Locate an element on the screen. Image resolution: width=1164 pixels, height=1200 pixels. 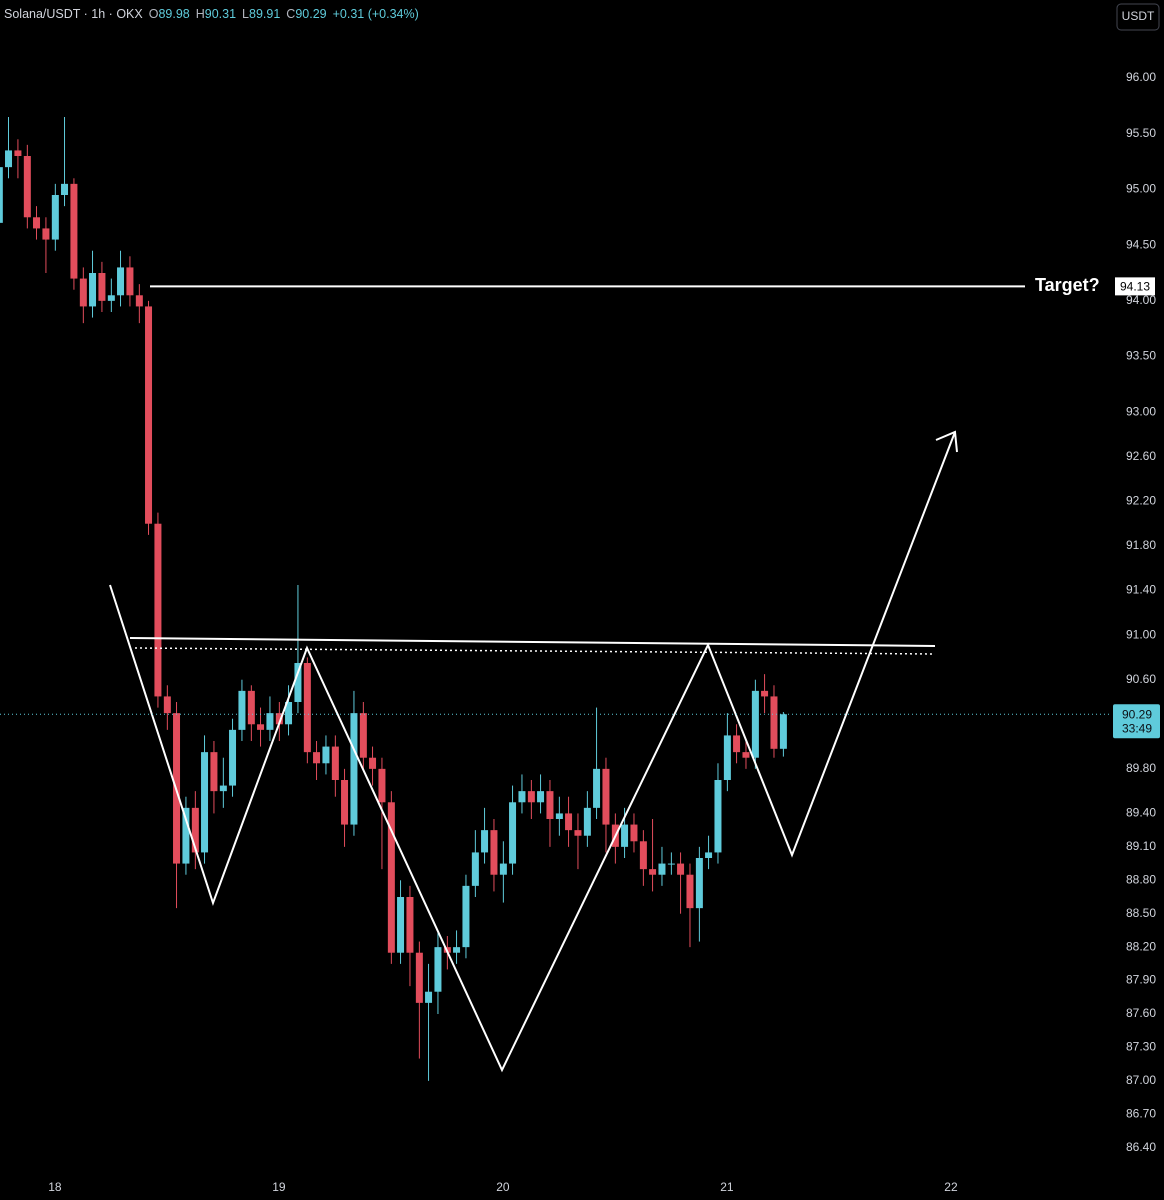
y-tick-label: 87.60 is located at coordinates (1141, 1013).